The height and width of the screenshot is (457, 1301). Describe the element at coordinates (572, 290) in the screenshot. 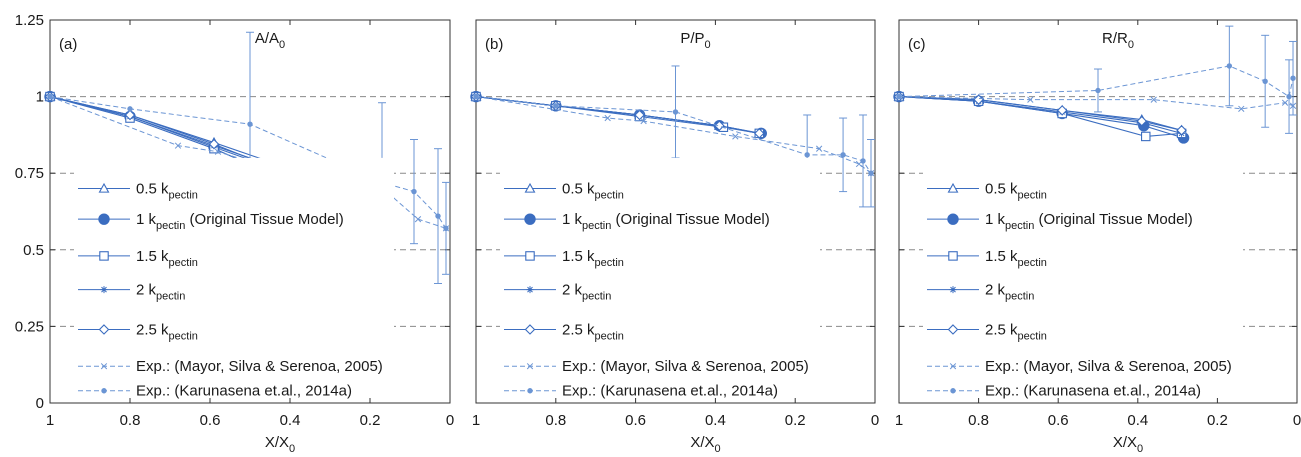

I see `legend-label-main: 2 k` at that location.